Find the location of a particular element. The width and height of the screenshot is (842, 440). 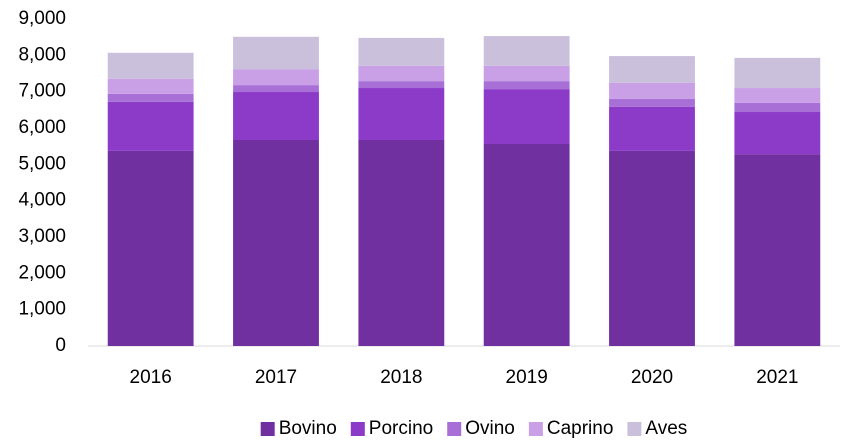

legend: Bovino Porcino Ovino Caprino Aves is located at coordinates (473, 428).